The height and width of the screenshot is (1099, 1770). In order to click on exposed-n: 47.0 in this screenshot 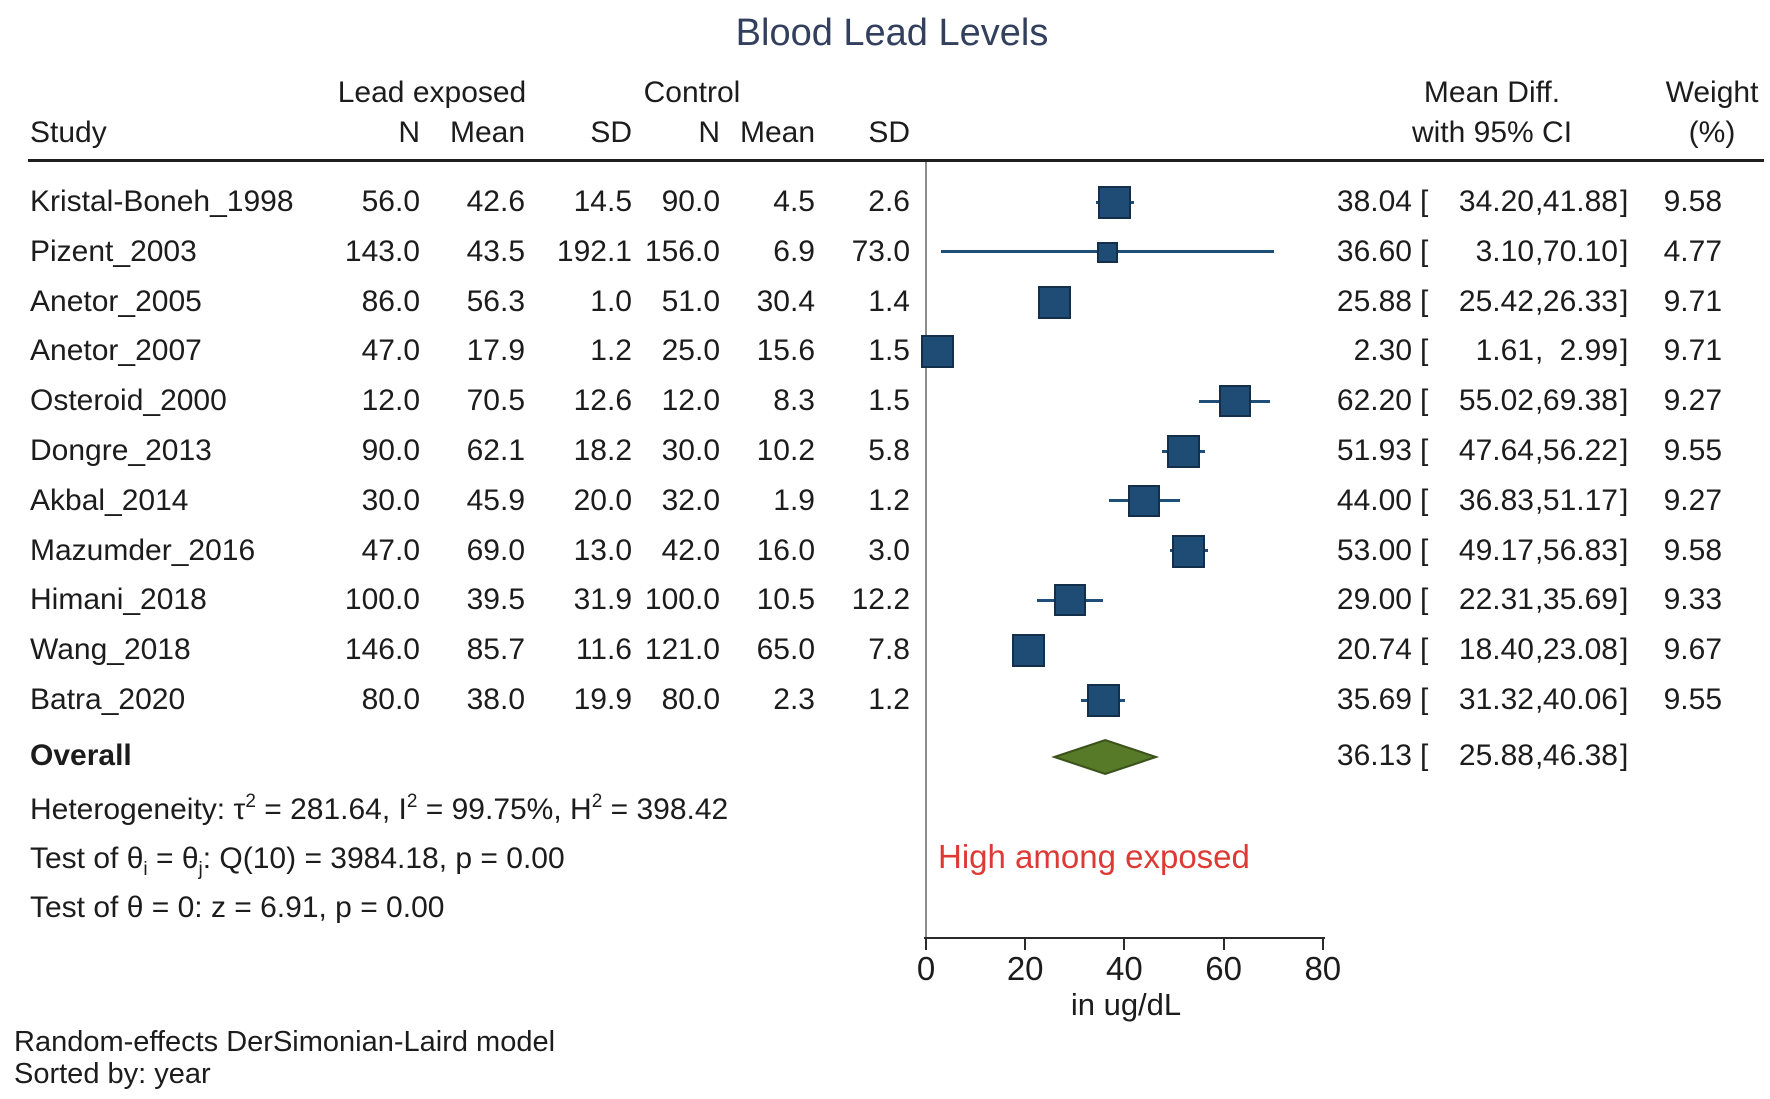, I will do `click(390, 550)`.